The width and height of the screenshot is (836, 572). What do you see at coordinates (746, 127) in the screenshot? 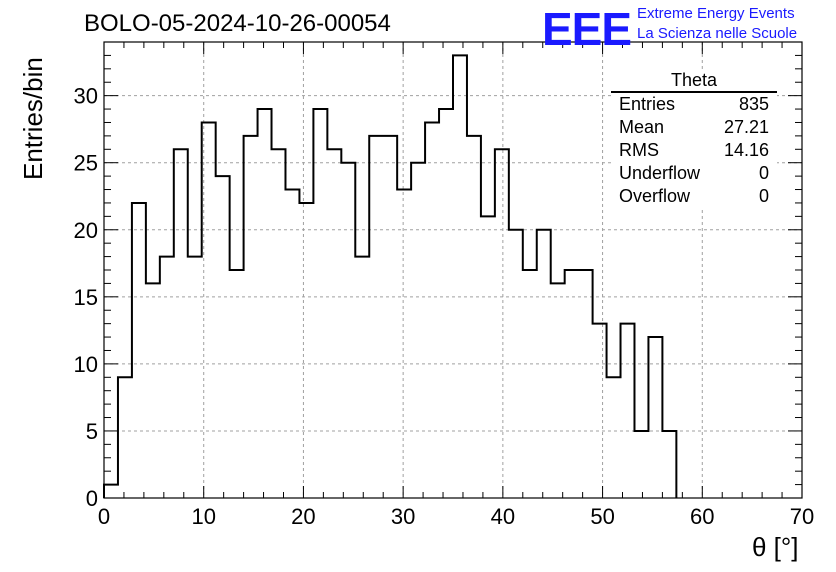
I see `stats-value: 27.21` at bounding box center [746, 127].